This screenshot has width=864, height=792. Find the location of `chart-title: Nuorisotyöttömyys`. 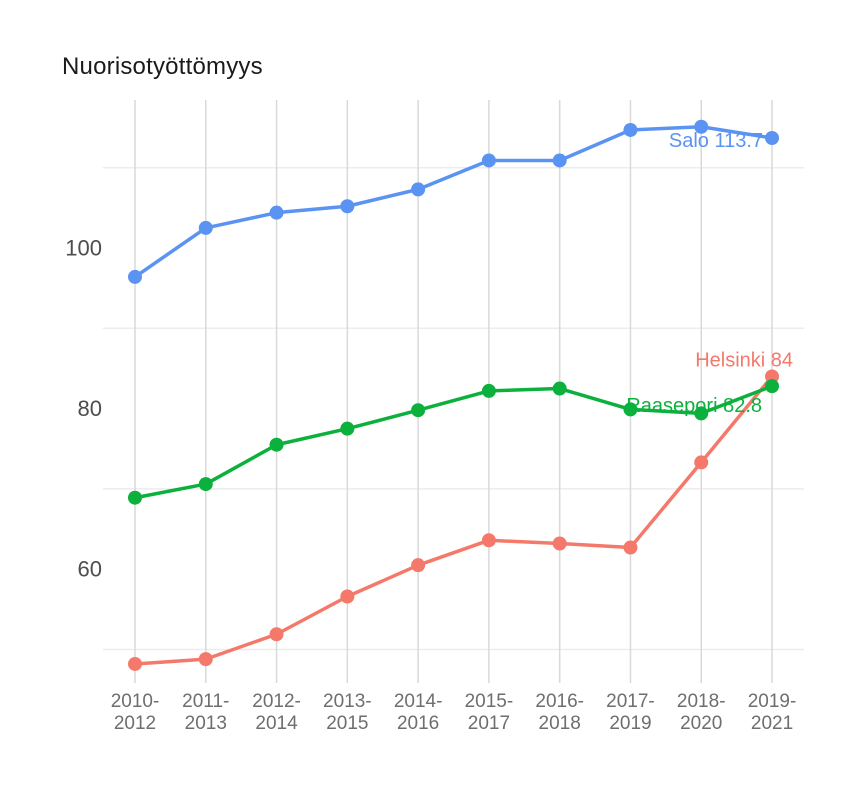

chart-title: Nuorisotyöttömyys is located at coordinates (162, 66).